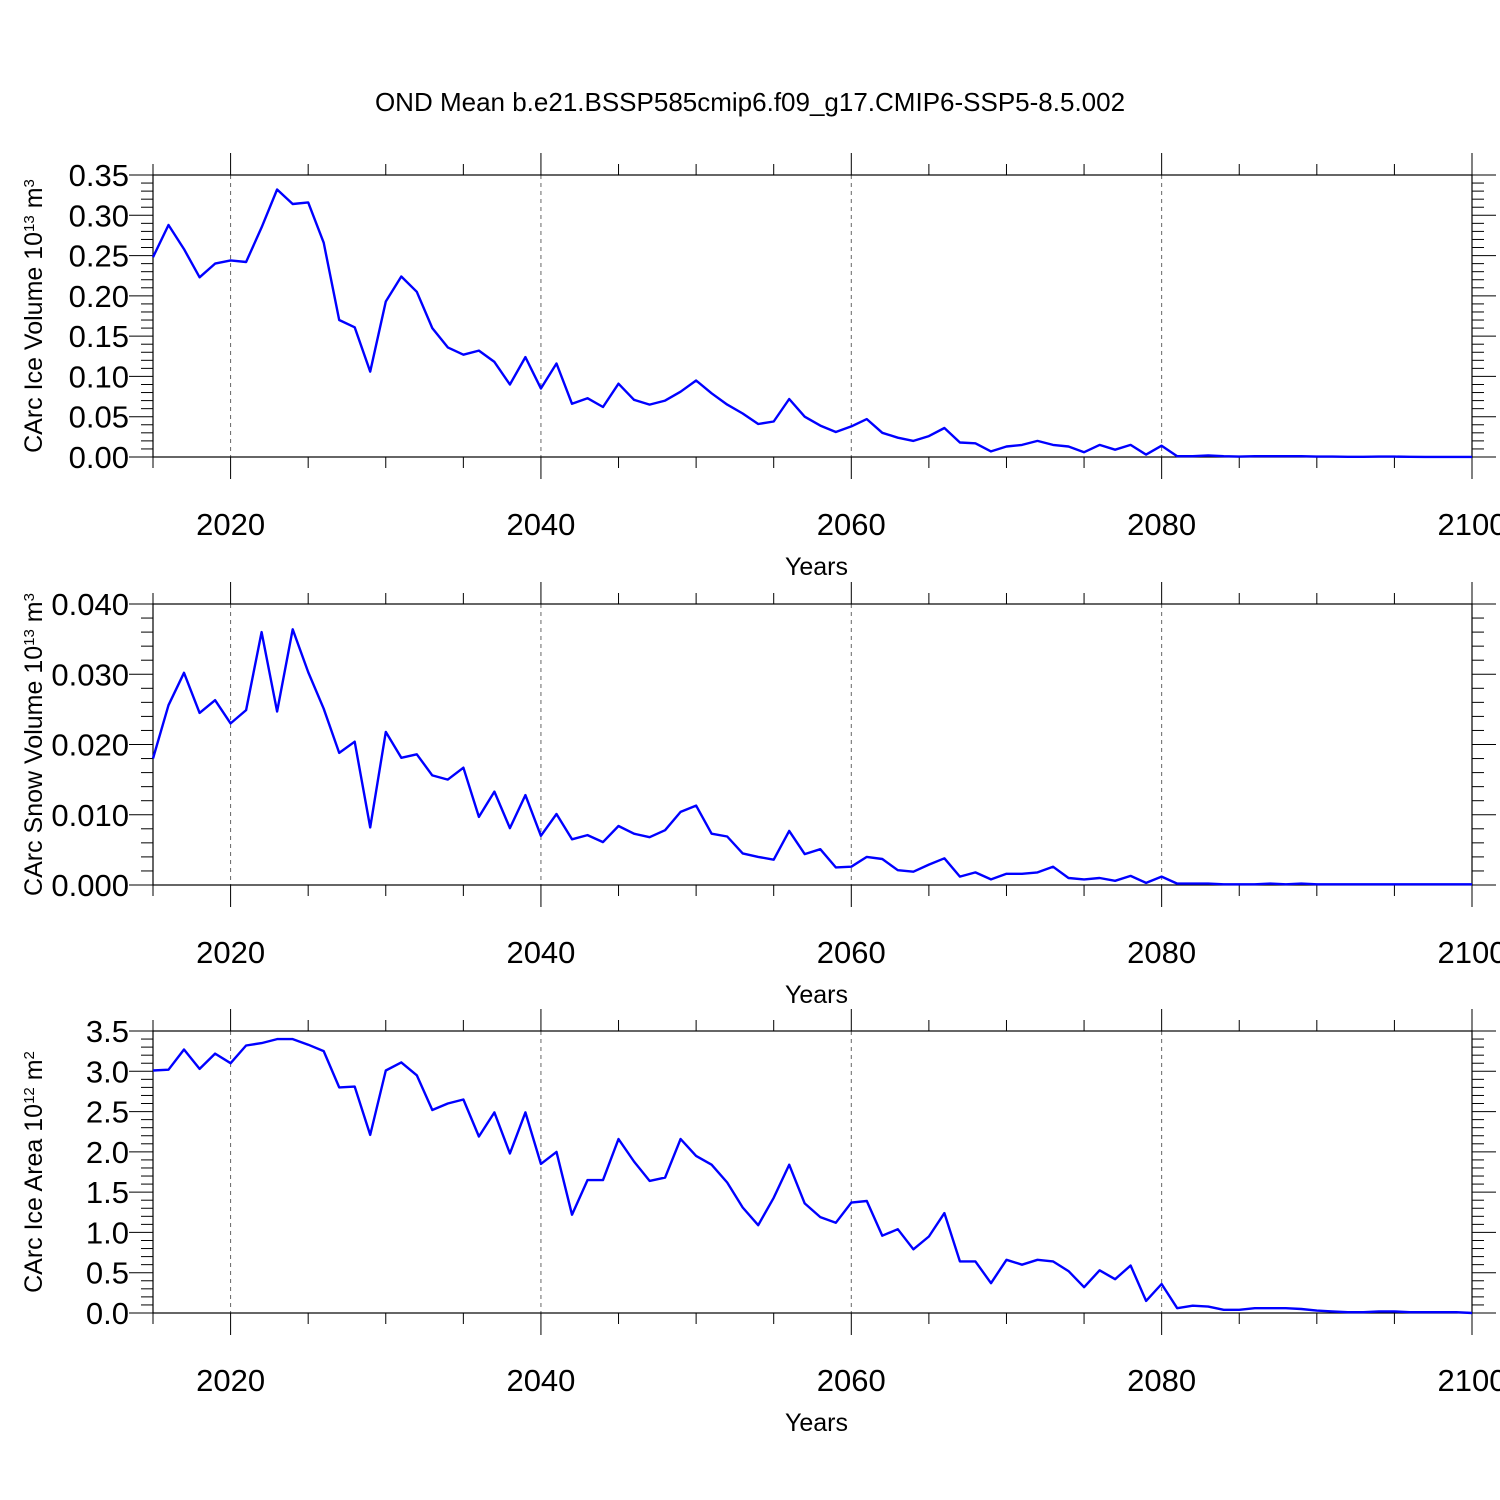  I want to click on x-axis-title: Years, so click(816, 1423).